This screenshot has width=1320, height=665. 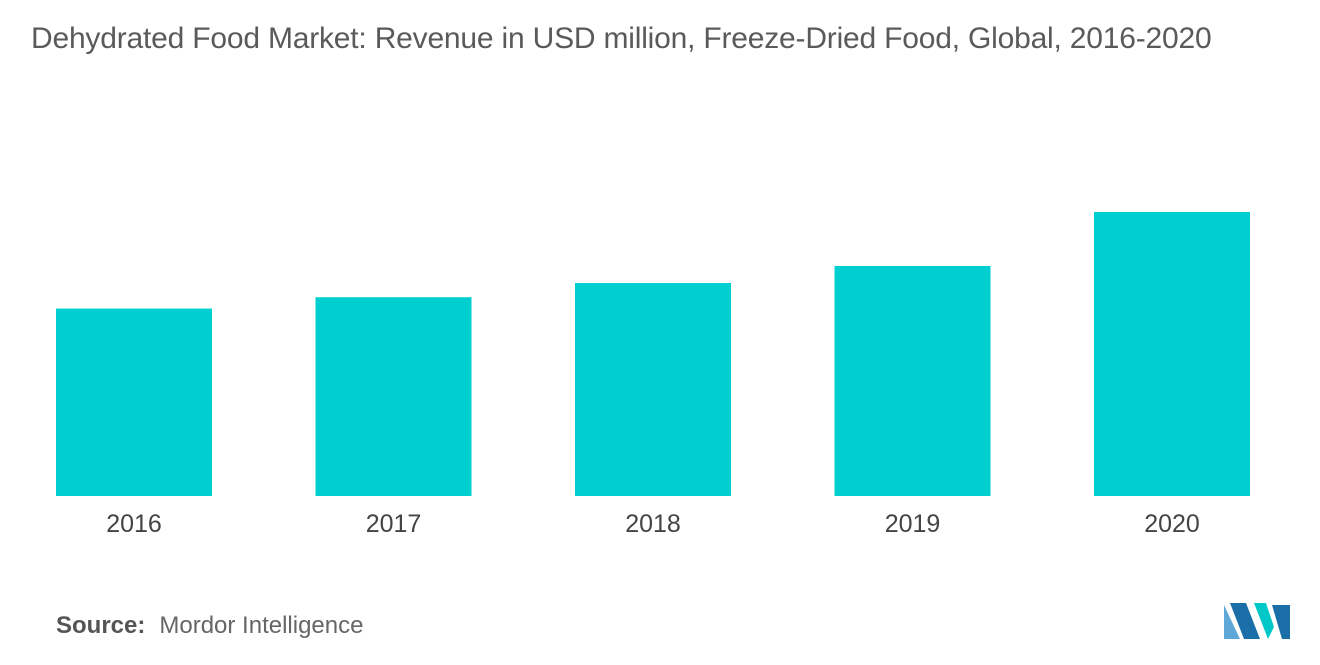 I want to click on mordor-intelligence-logo-icon, so click(x=1257, y=621).